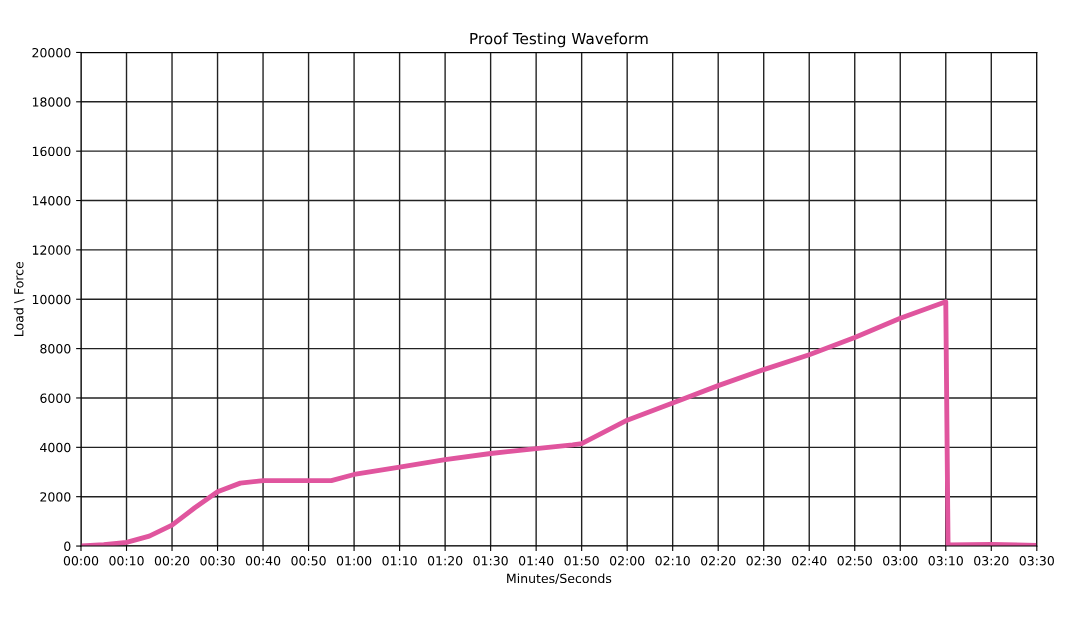 The height and width of the screenshot is (617, 1080). What do you see at coordinates (308, 560) in the screenshot?
I see `x-tick-label: 00:50` at bounding box center [308, 560].